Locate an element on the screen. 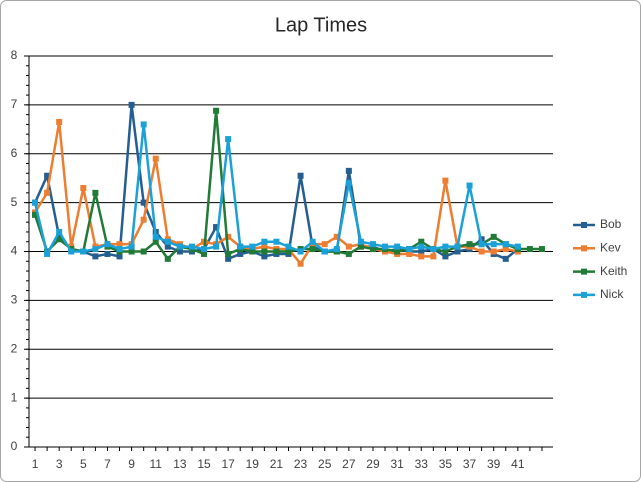 This screenshot has width=641, height=482. x-tick-label: 25 is located at coordinates (325, 464).